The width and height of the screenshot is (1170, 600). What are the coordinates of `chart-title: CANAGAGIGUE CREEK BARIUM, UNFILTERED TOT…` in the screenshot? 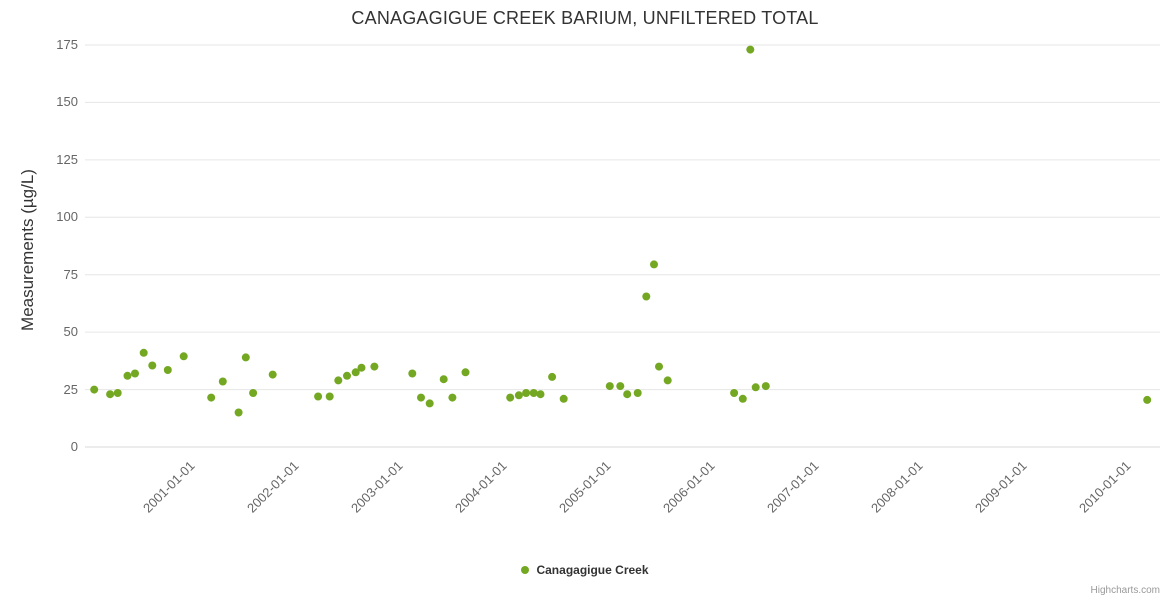 It's located at (585, 18).